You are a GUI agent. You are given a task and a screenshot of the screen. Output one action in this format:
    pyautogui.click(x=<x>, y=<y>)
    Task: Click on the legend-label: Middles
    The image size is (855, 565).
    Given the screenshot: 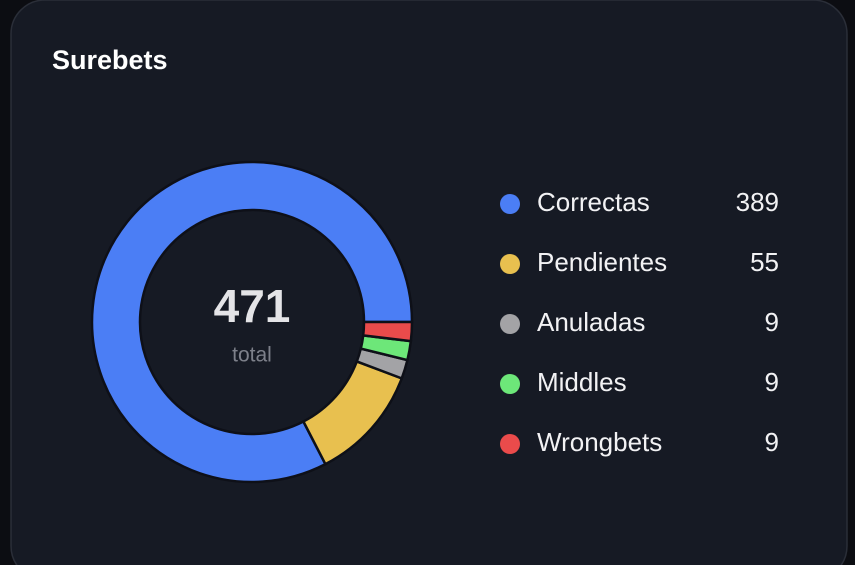 What is the action you would take?
    pyautogui.click(x=582, y=382)
    